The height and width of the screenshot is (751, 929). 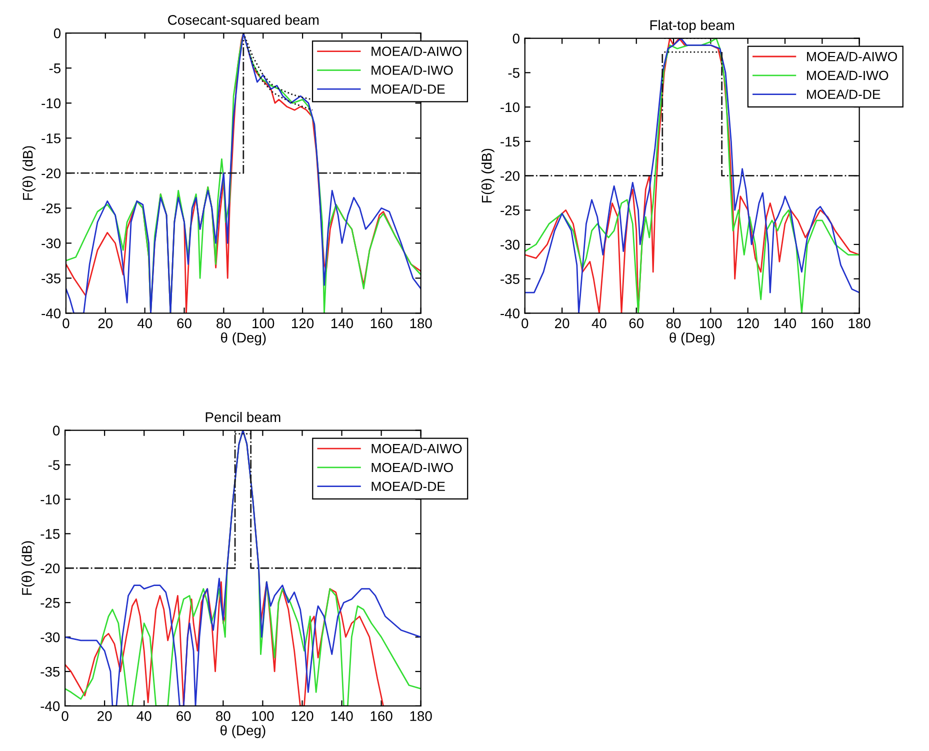 What do you see at coordinates (243, 21) in the screenshot?
I see `chart-title: Cosecant-squared beam` at bounding box center [243, 21].